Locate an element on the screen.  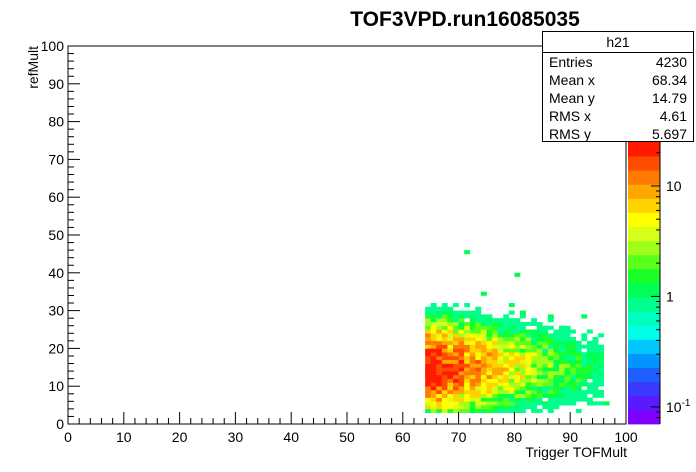
stats-row-entries: Entries 4230 is located at coordinates (618, 62).